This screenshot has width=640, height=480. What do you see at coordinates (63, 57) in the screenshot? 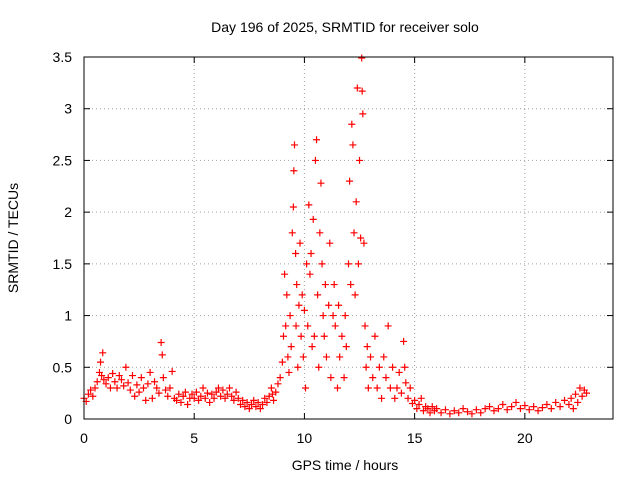
I see `y-tick-label: 3.5` at bounding box center [63, 57].